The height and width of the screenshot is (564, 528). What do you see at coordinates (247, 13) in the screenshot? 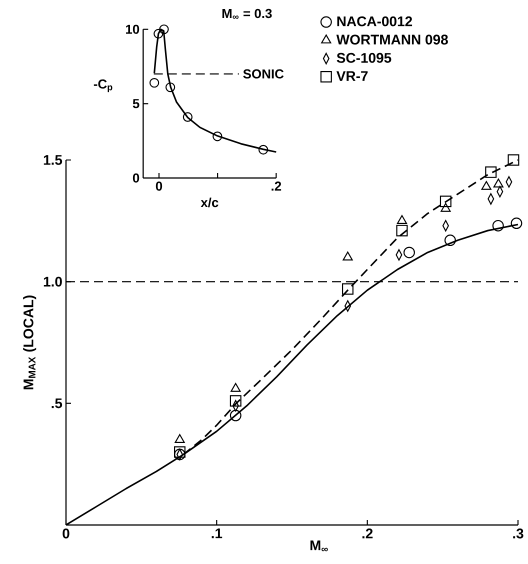
I see `chart-title: M$_{∞}$ = 0.3` at bounding box center [247, 13].